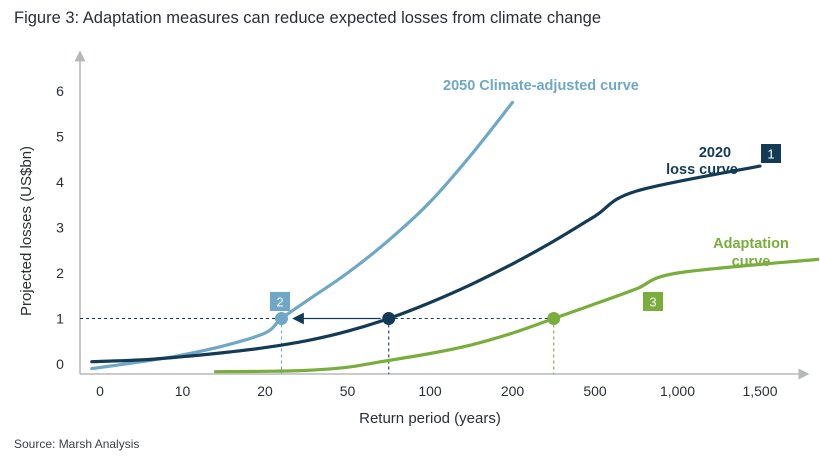 The height and width of the screenshot is (461, 820). What do you see at coordinates (430, 391) in the screenshot?
I see `x-tick-label: 100` at bounding box center [430, 391].